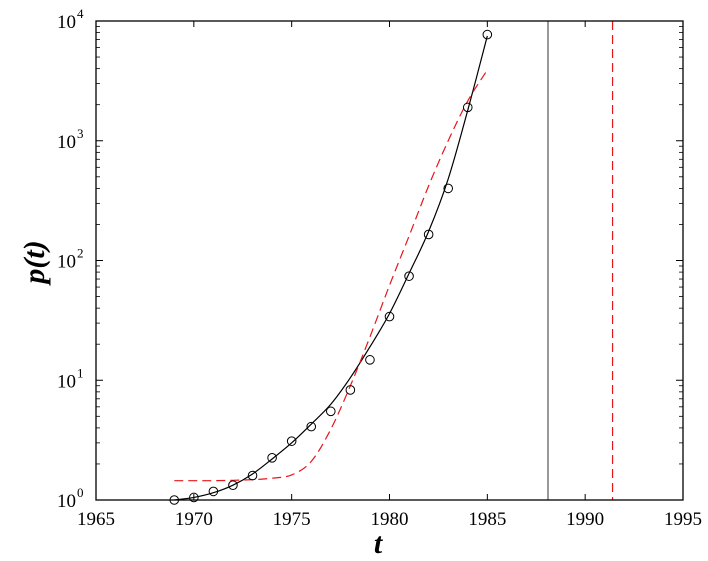 Image resolution: width=708 pixels, height=561 pixels. What do you see at coordinates (487, 519) in the screenshot?
I see `x-tick-label: 1985` at bounding box center [487, 519].